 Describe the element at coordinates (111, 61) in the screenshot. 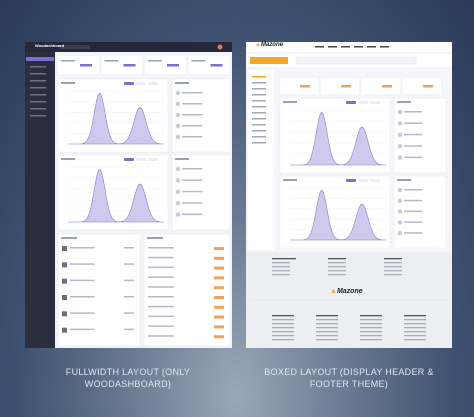

I see `stat-label` at that location.